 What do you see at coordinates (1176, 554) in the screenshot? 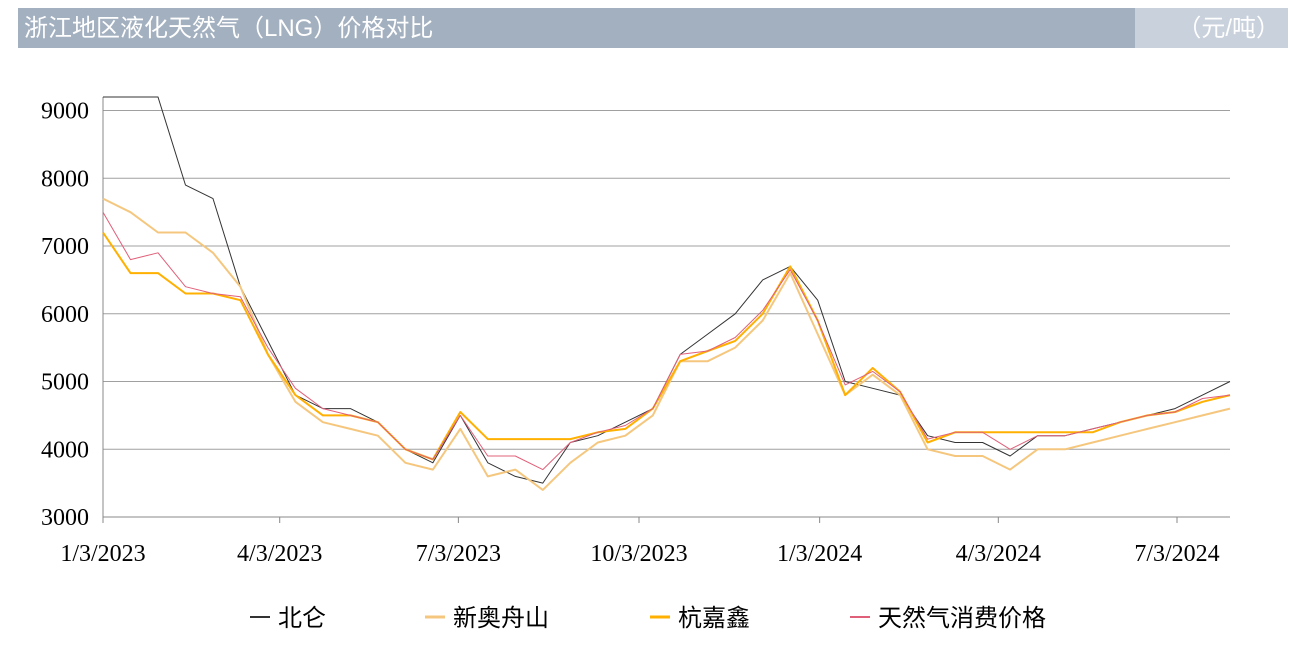
I see `x-tick-label: 7/3/2024` at bounding box center [1176, 554].